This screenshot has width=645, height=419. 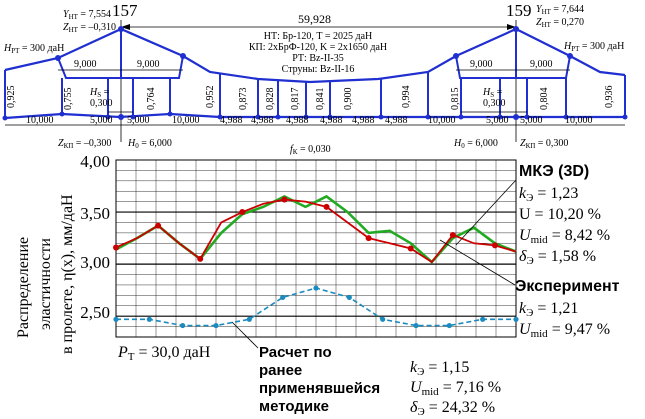 What do you see at coordinates (262, 120) in the screenshot?
I see `dim-4988-2: 4,988` at bounding box center [262, 120].